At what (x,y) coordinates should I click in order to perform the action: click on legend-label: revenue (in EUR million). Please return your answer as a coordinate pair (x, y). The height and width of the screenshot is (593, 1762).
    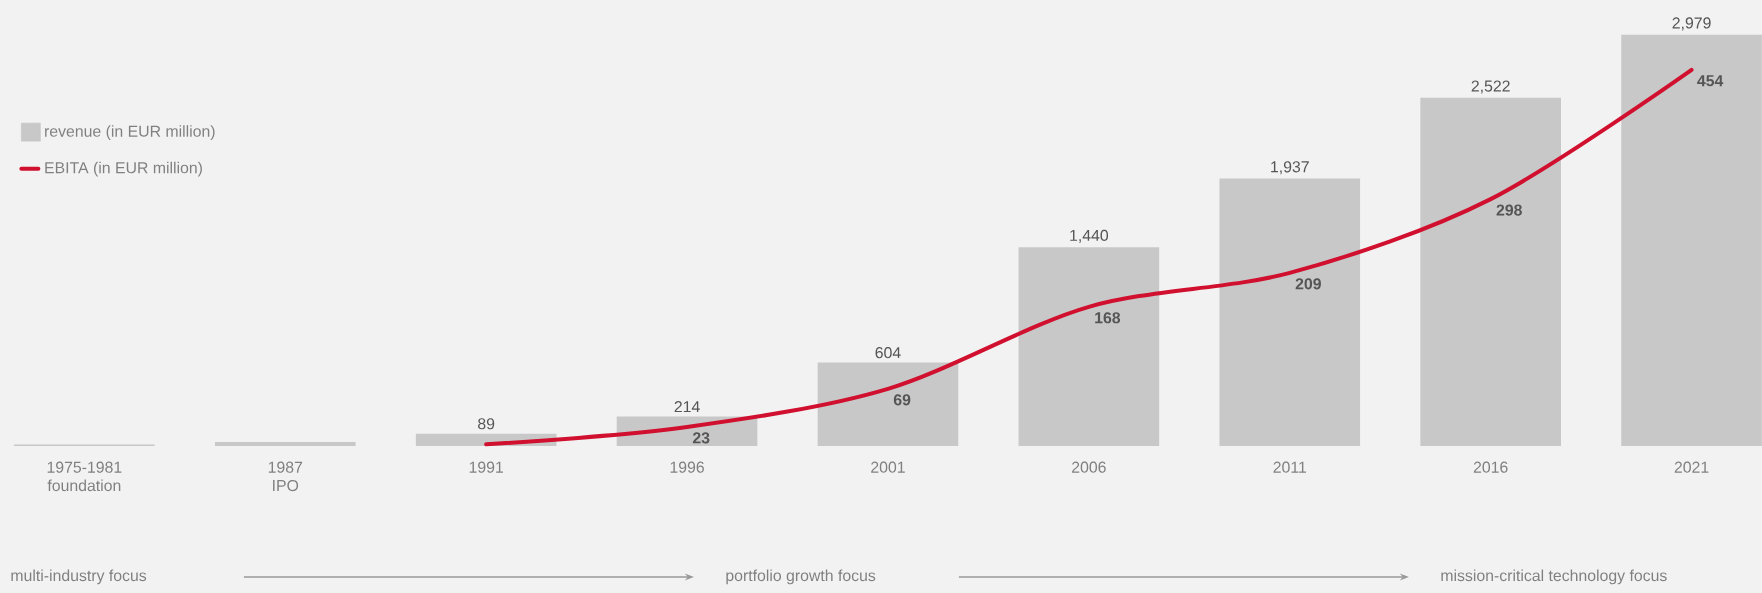
    Looking at the image, I should click on (130, 132).